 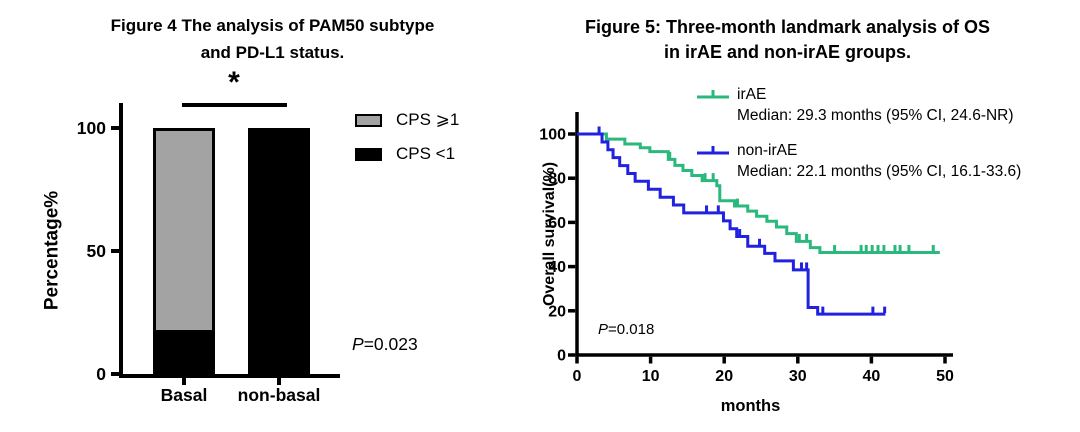 I want to click on fig4-category-label: non-basal, so click(x=279, y=395).